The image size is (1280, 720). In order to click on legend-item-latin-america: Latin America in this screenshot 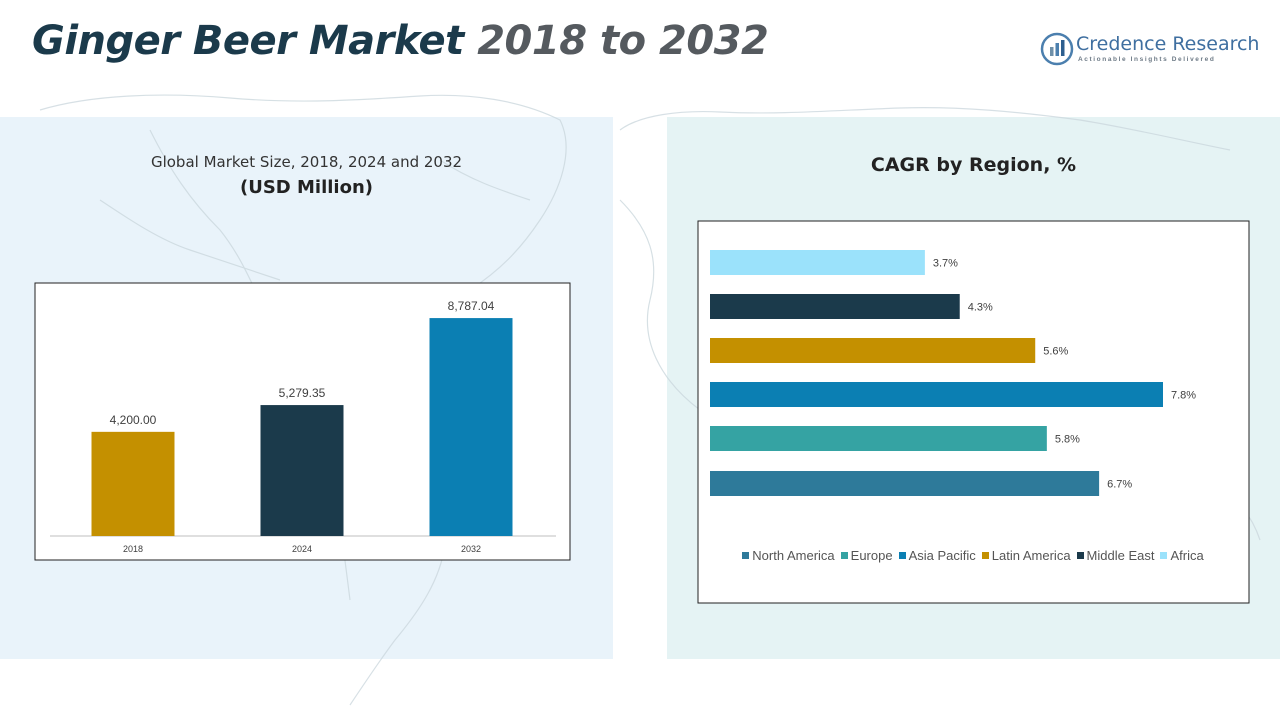, I will do `click(1026, 555)`.